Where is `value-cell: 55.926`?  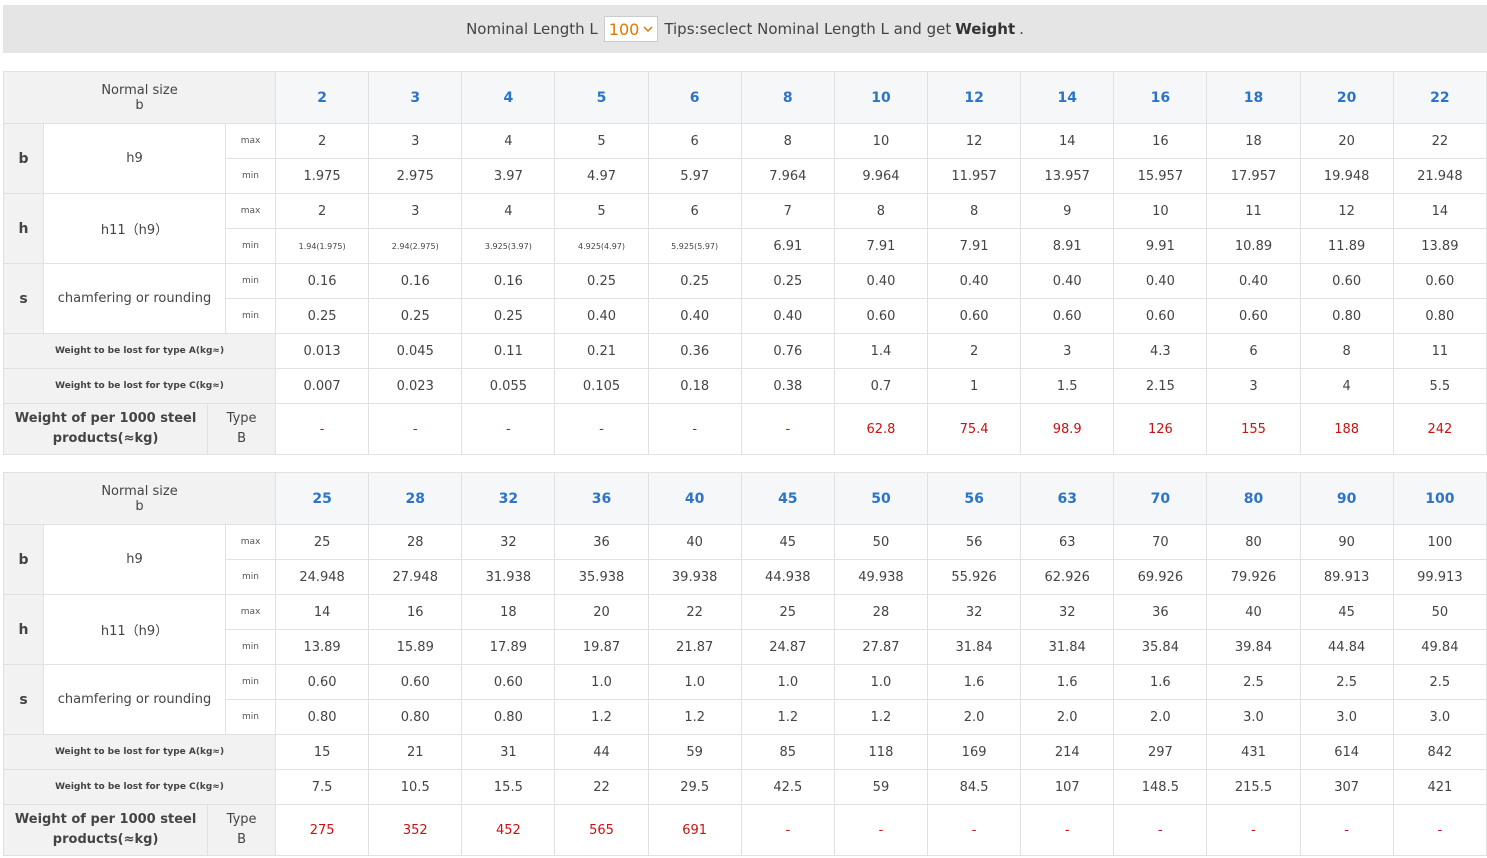
value-cell: 55.926 is located at coordinates (974, 577).